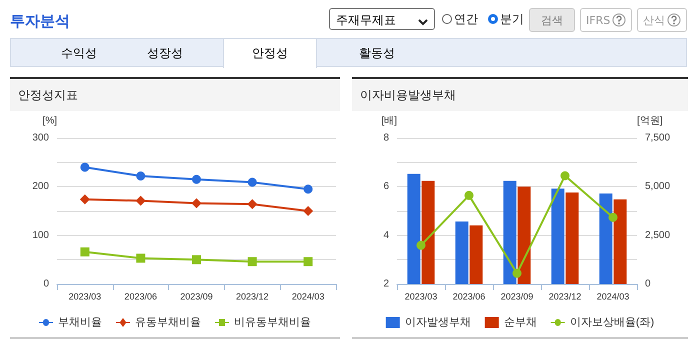 The image size is (697, 342). Describe the element at coordinates (612, 322) in the screenshot. I see `legend-label: 이자보상배율(좌)` at that location.